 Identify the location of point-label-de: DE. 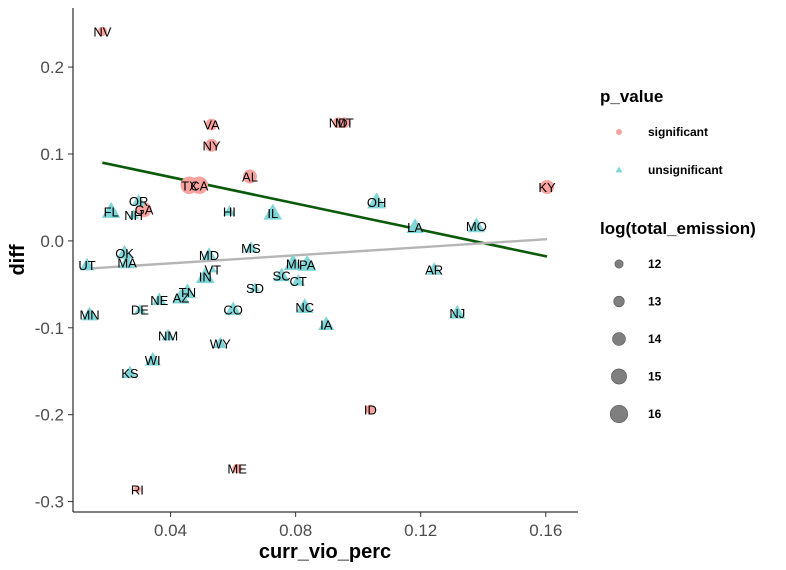
(140, 310).